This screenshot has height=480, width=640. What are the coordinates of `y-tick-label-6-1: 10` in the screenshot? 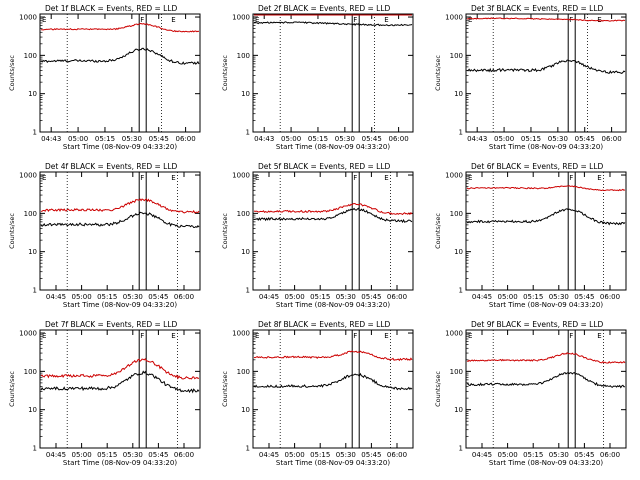 It's located at (458, 252).